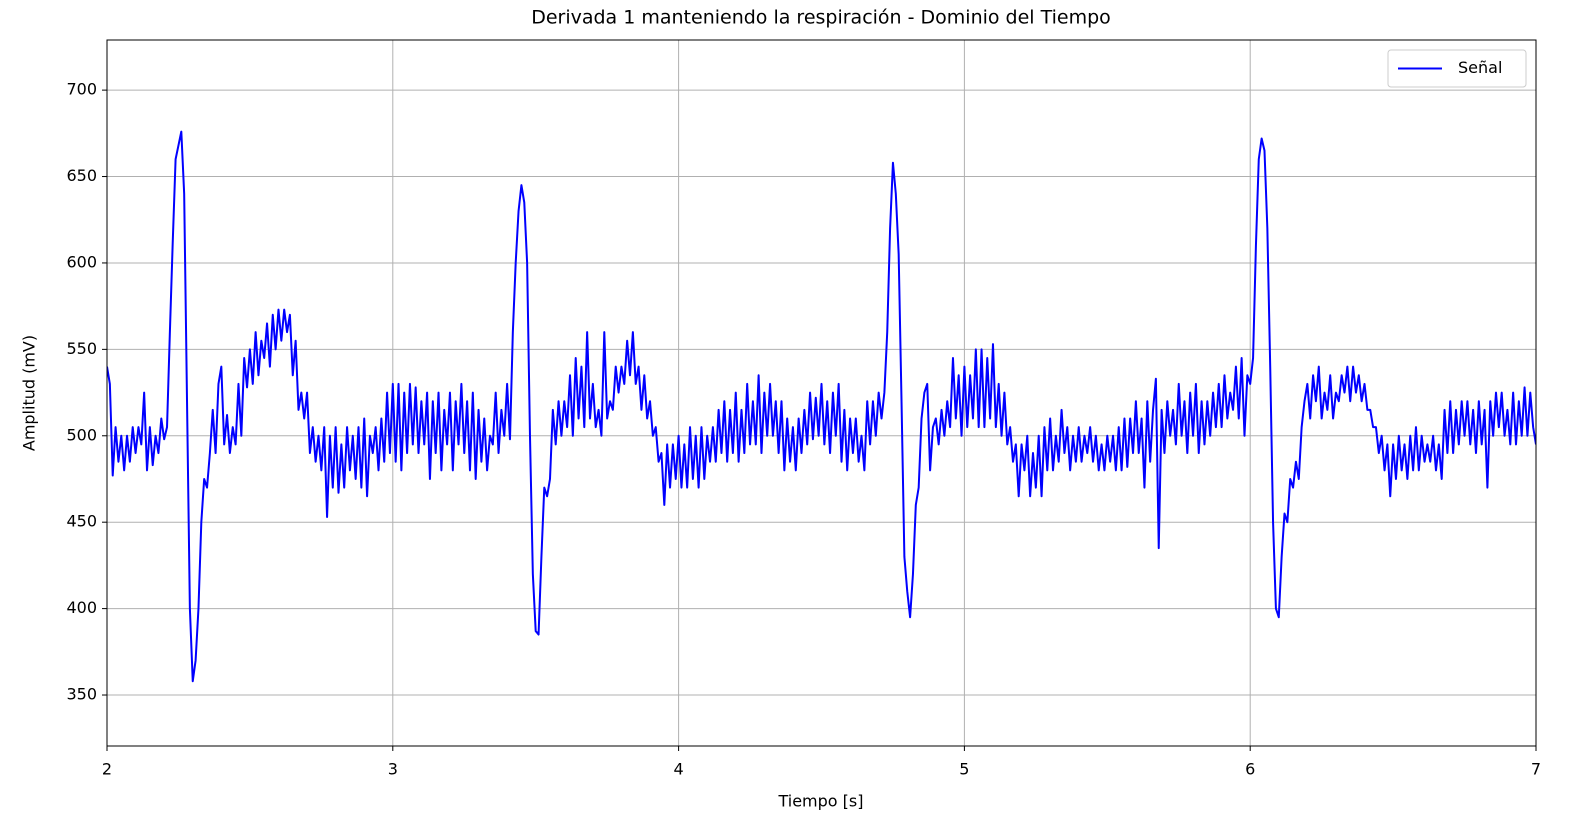 This screenshot has height=831, width=1573. I want to click on x-tick-label: 6, so click(1250, 769).